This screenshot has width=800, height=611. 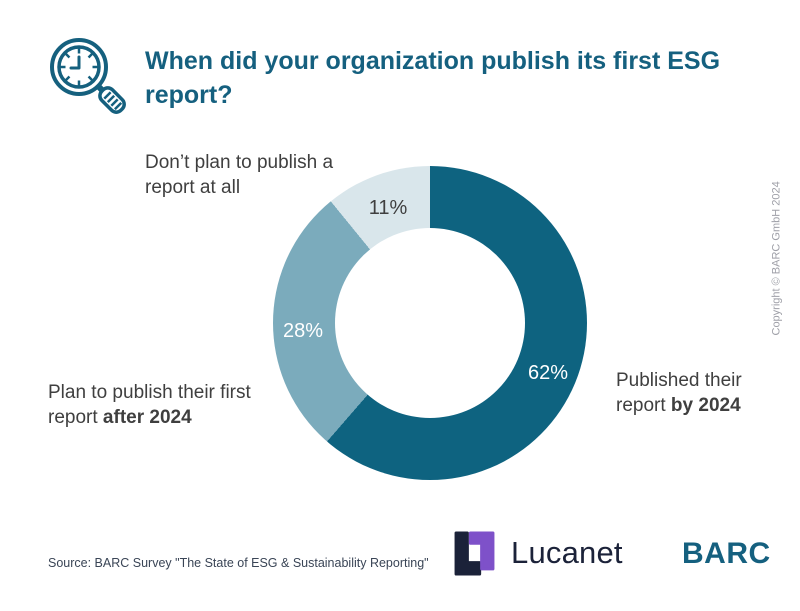 I want to click on segment-label-dont-plan: Don’t plan to publish a report at all, so click(x=245, y=175).